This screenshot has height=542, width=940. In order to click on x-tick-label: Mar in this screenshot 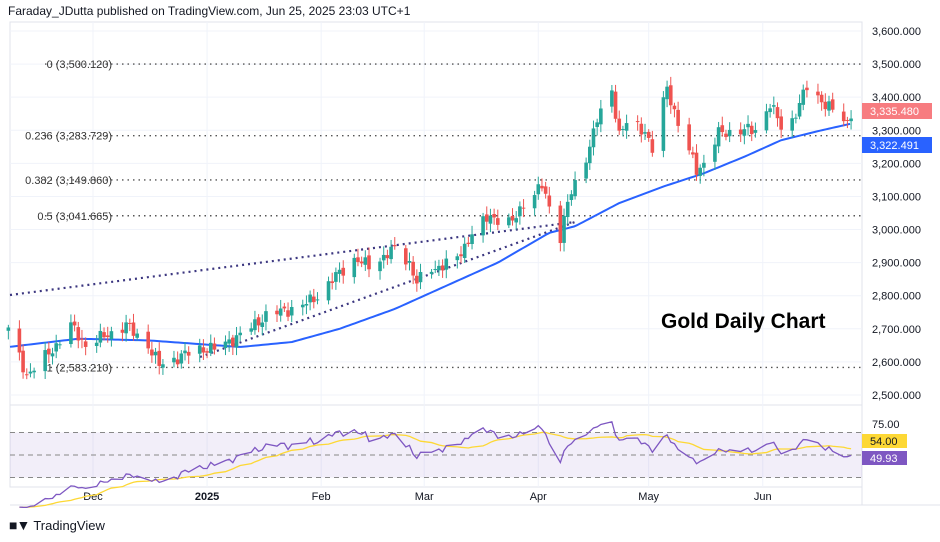, I will do `click(424, 497)`.